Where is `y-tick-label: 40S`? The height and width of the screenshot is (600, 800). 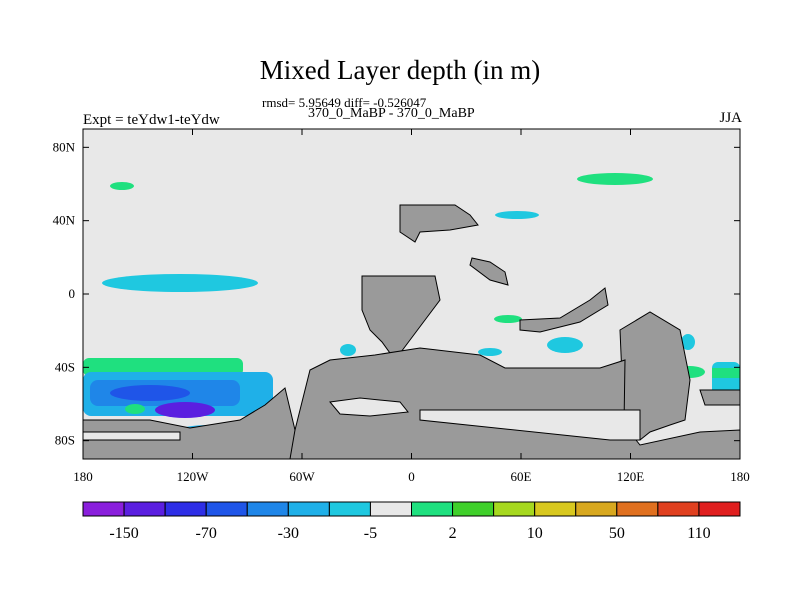 y-tick-label: 40S is located at coordinates (65, 366).